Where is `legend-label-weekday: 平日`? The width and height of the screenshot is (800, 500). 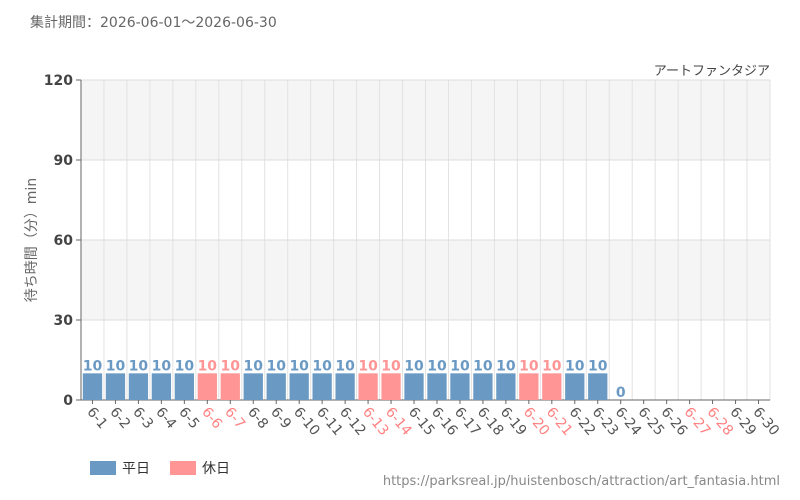
legend-label-weekday: 平日 is located at coordinates (136, 469).